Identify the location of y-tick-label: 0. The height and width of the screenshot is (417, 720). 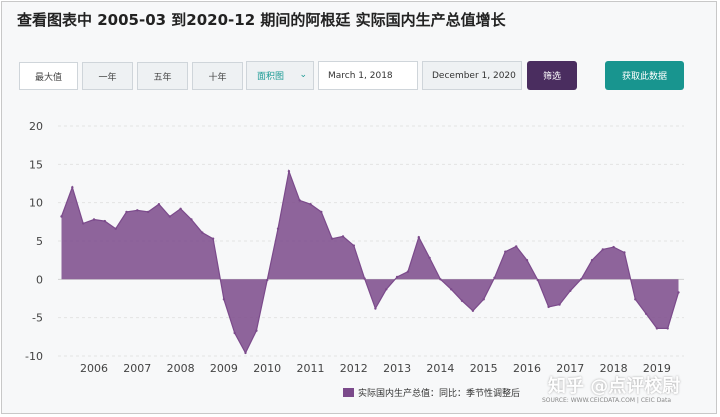
(39, 279).